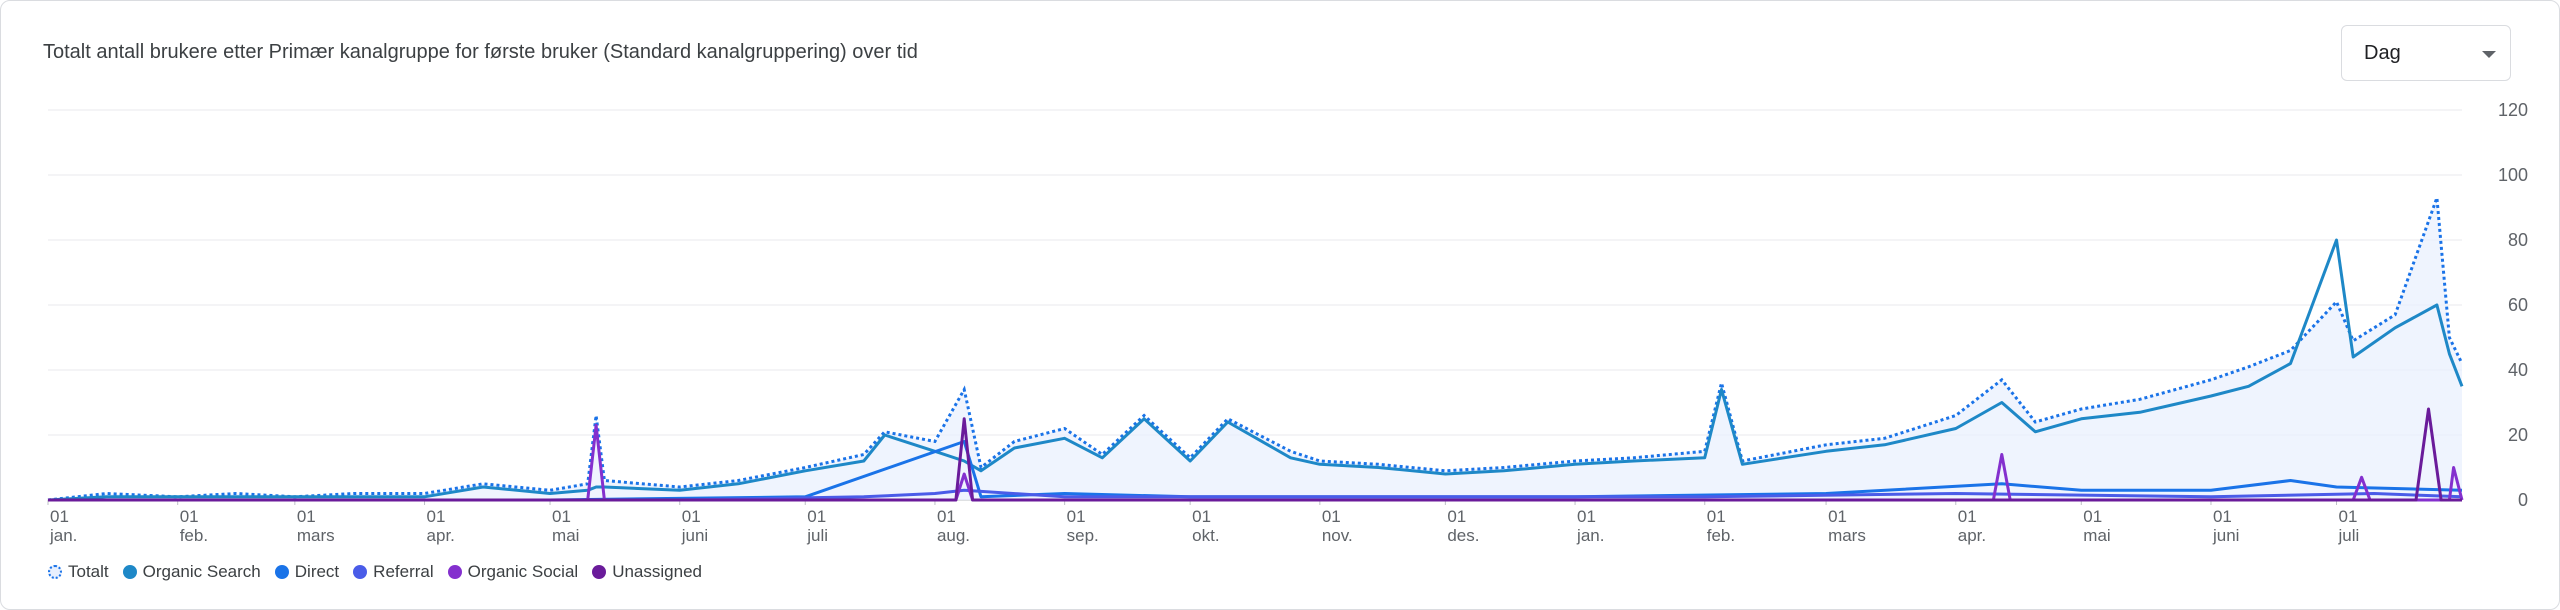 Image resolution: width=2560 pixels, height=610 pixels. What do you see at coordinates (2426, 53) in the screenshot?
I see `period-dropdown: Dag` at bounding box center [2426, 53].